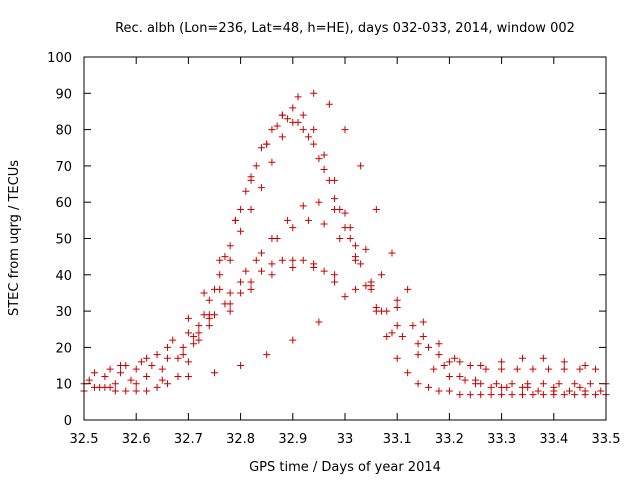 This screenshot has height=480, width=640. What do you see at coordinates (345, 467) in the screenshot?
I see `x-axis-label: GPS time / Days of year 2014` at bounding box center [345, 467].